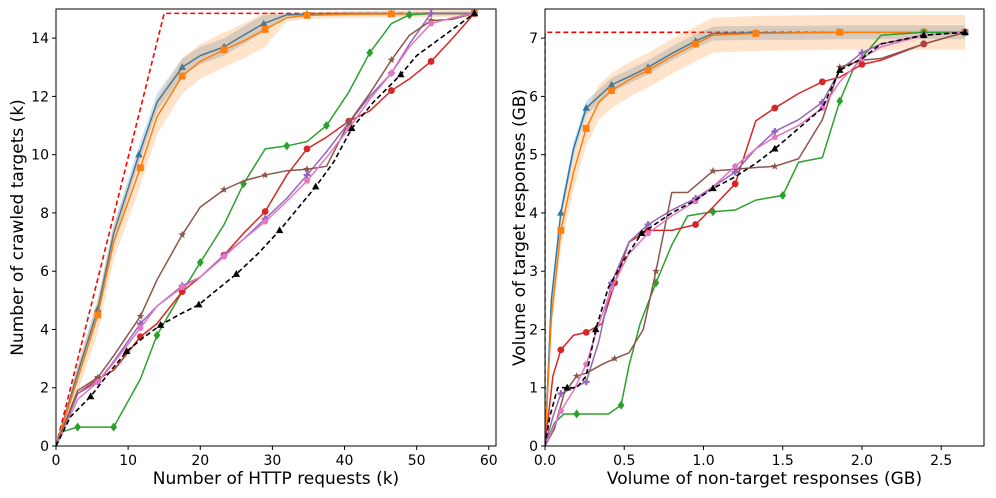 This screenshot has height=498, width=996. I want to click on x-axis-label: Volume of non-target responses (GB), so click(764, 479).